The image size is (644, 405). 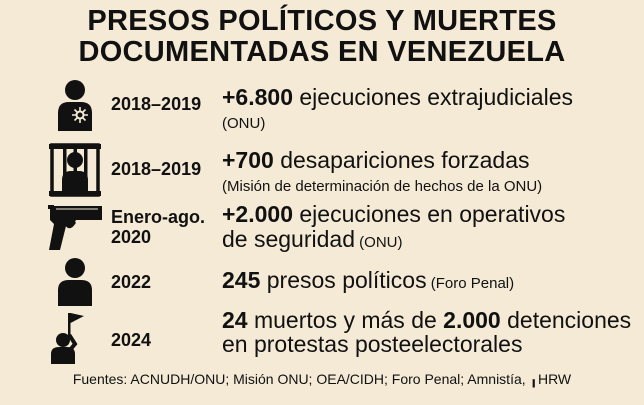 I want to click on stat-description: muertos y más de, so click(x=345, y=320).